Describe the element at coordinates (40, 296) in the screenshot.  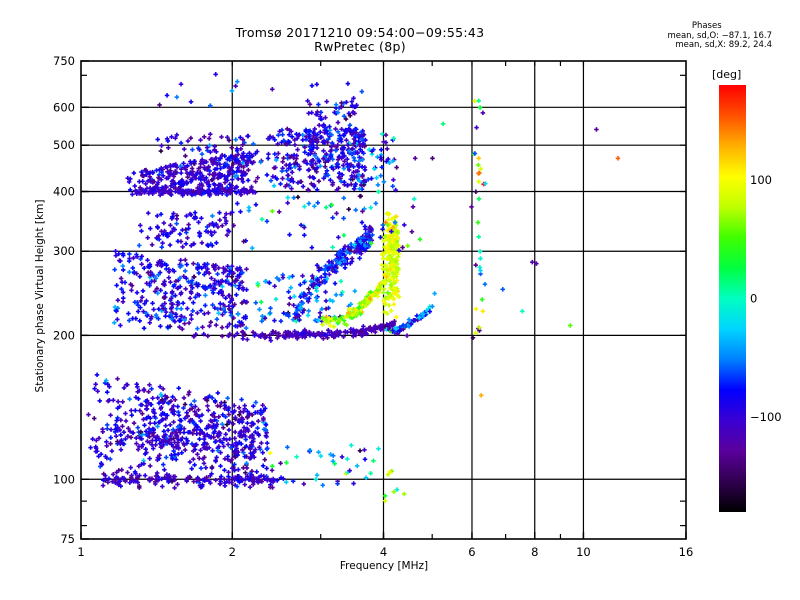
I see `y-axis-label: Stationary phase Virtual Height [km]` at that location.